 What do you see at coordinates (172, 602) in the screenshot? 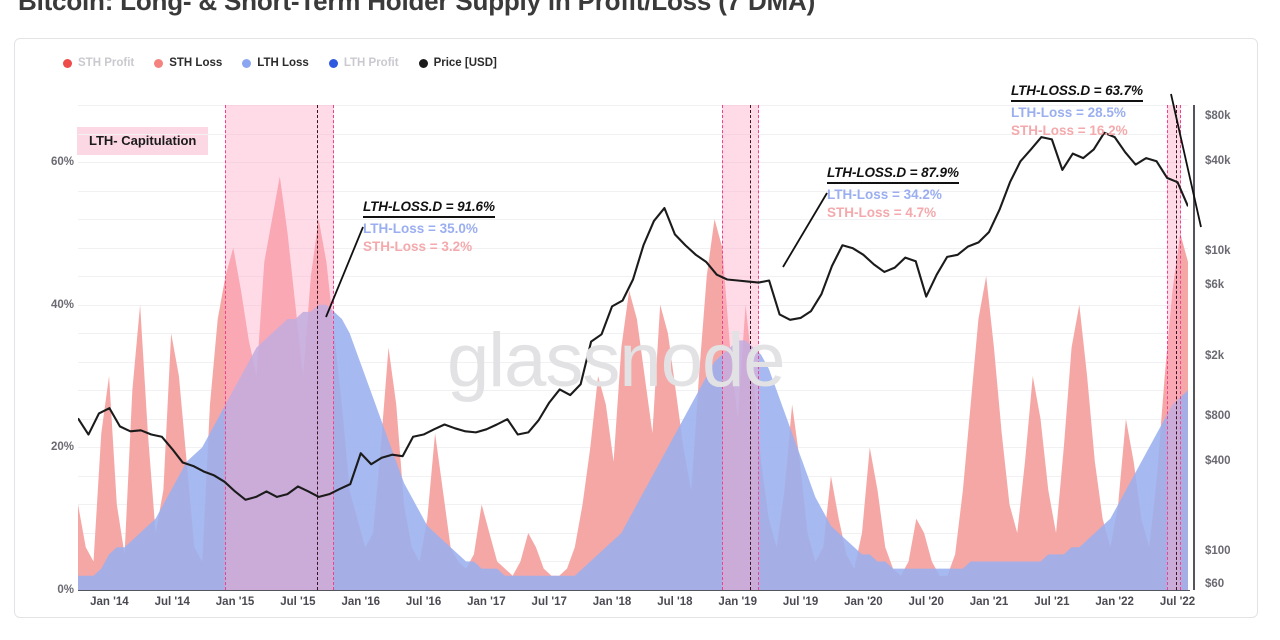
I see `x-axis-tick: Jul '14` at bounding box center [172, 602].